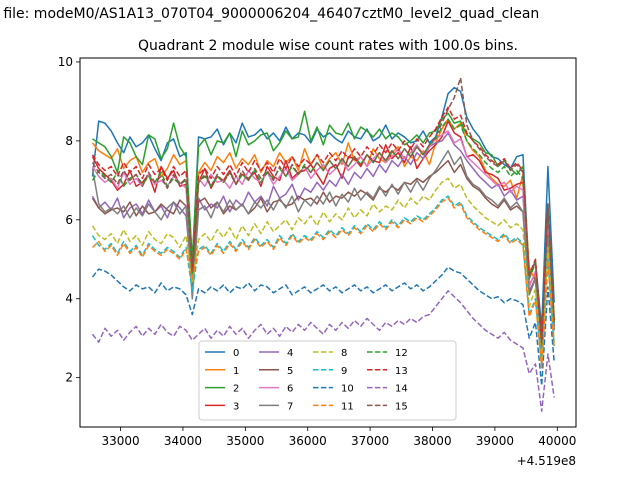  Describe the element at coordinates (557, 441) in the screenshot. I see `x-tick-label: 40000` at that location.